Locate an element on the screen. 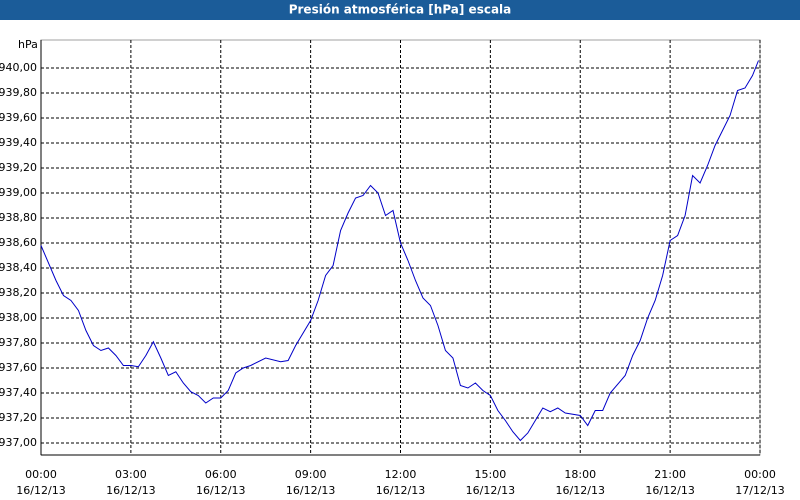 The image size is (800, 500). y-tick-label: 938,40 is located at coordinates (18, 267).